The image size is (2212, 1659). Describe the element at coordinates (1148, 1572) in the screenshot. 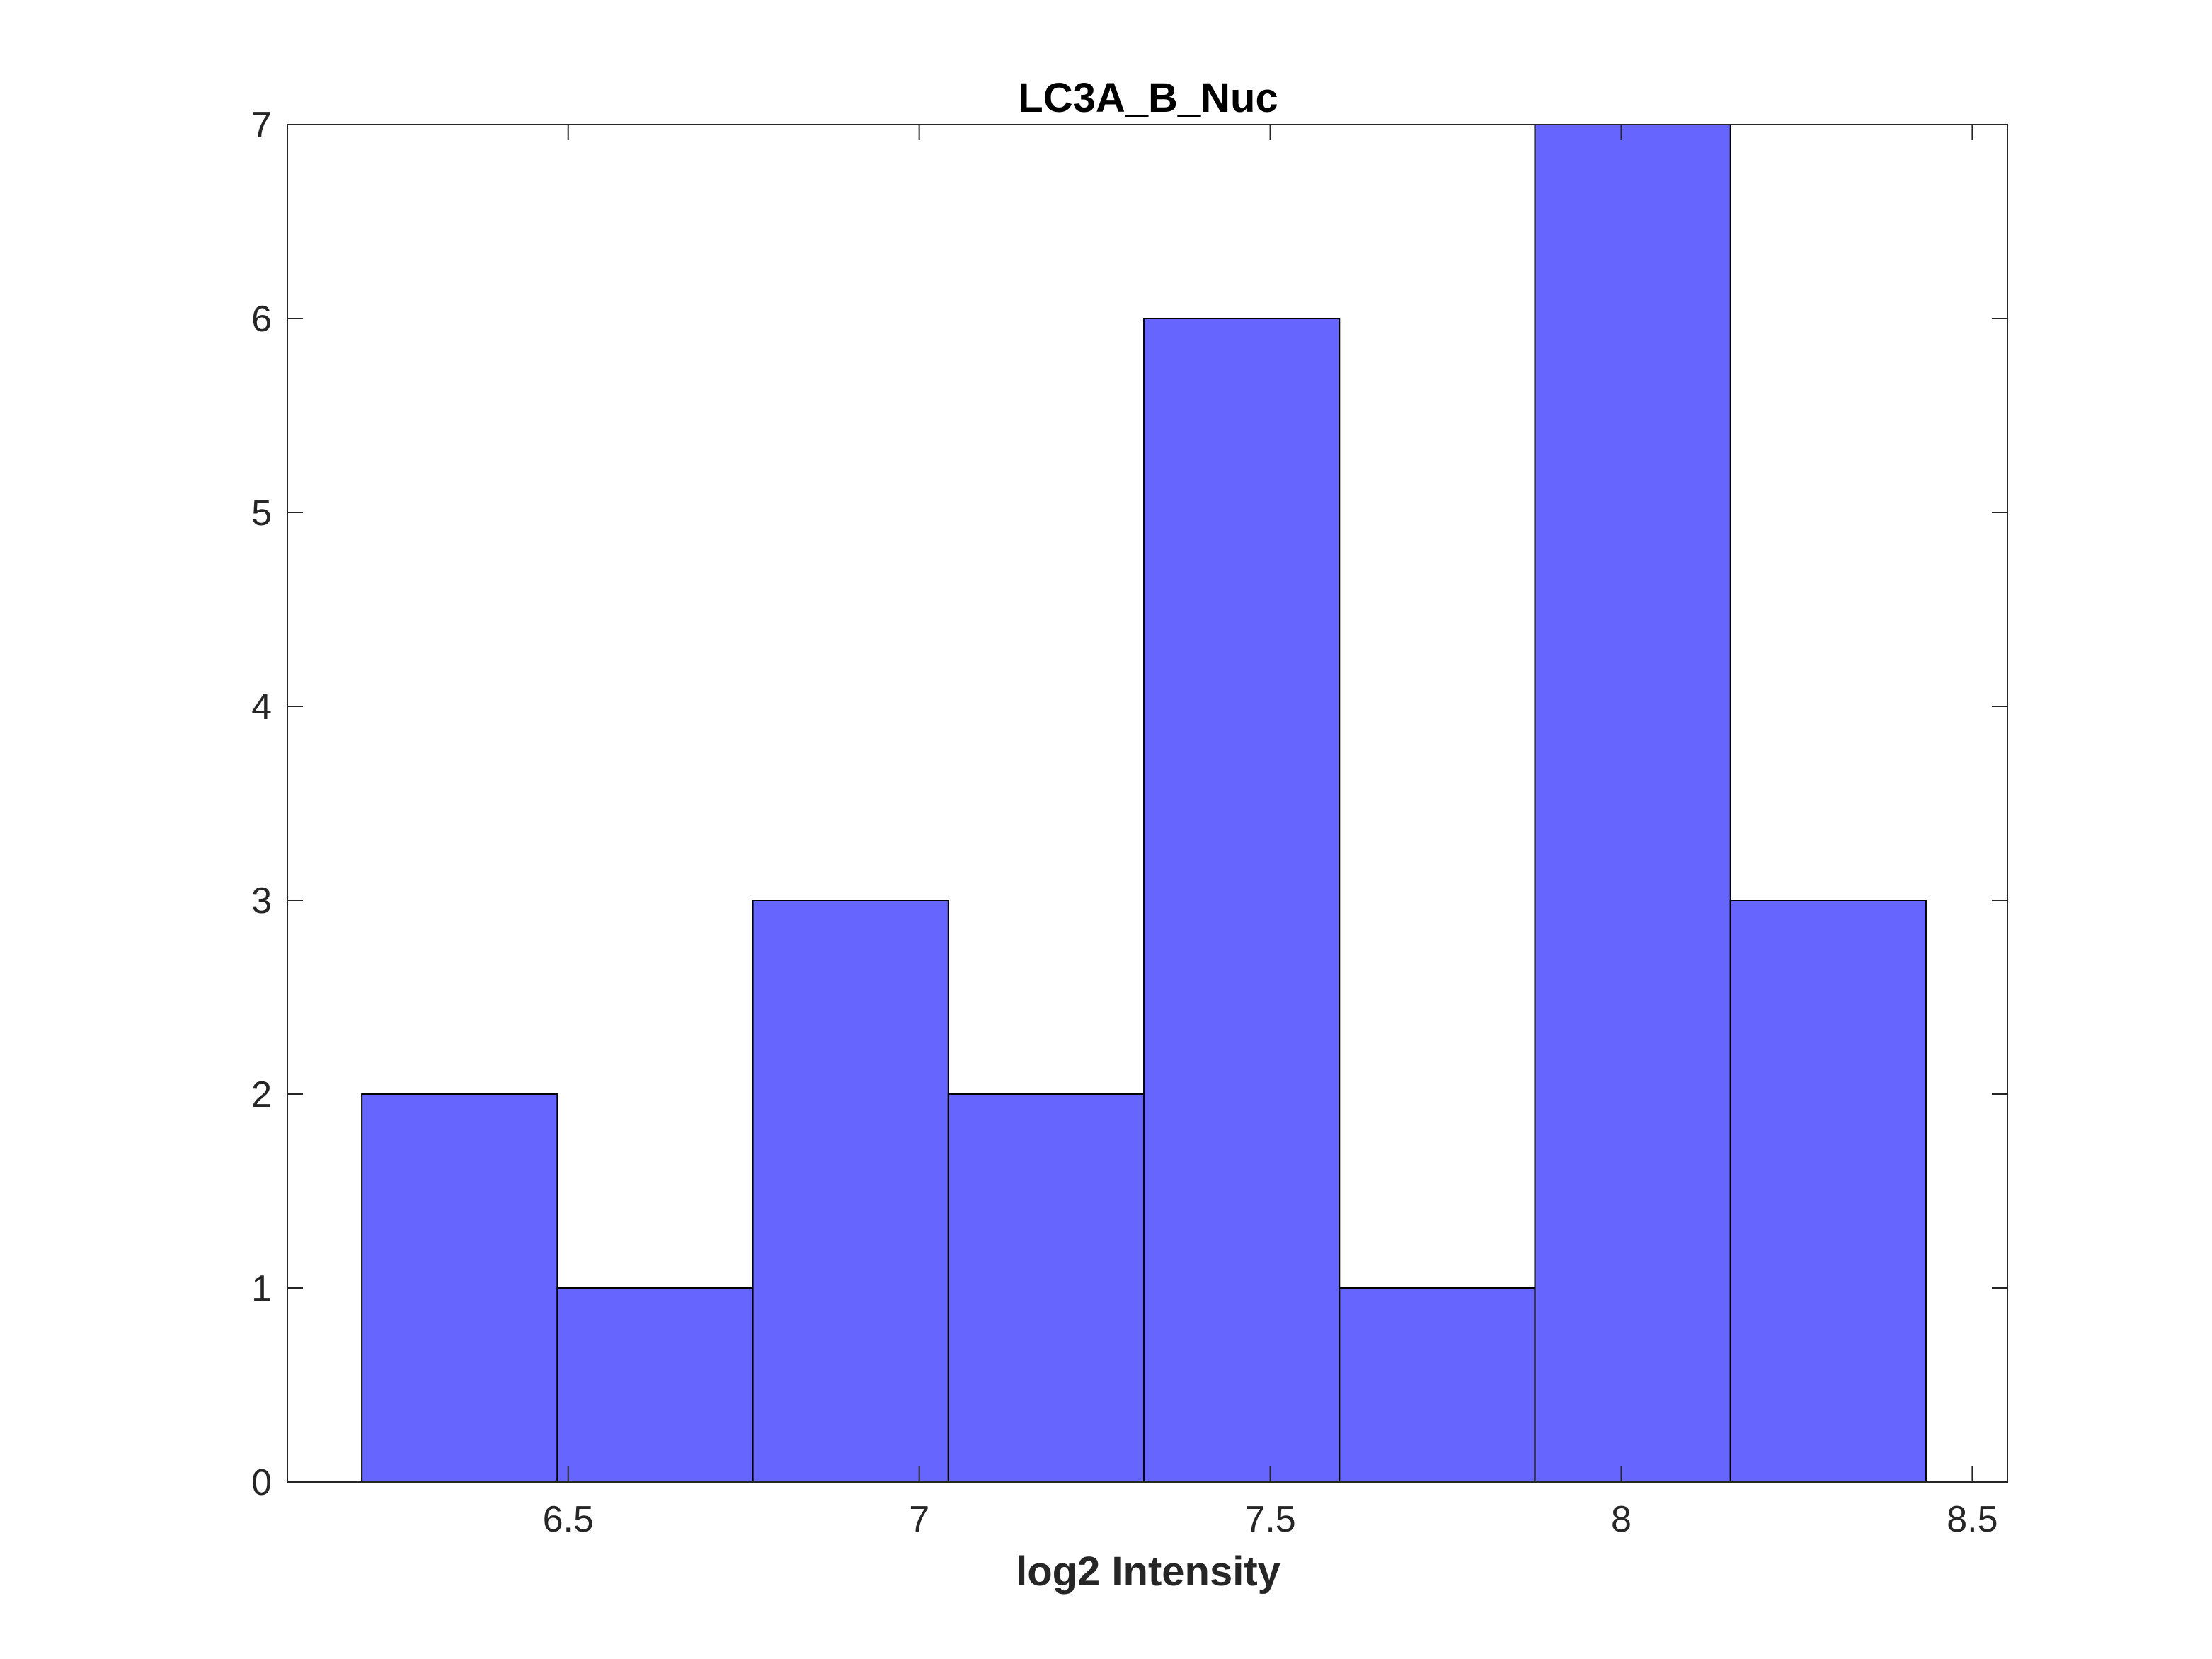

I see `x-axis-label: log2 Intensity` at that location.